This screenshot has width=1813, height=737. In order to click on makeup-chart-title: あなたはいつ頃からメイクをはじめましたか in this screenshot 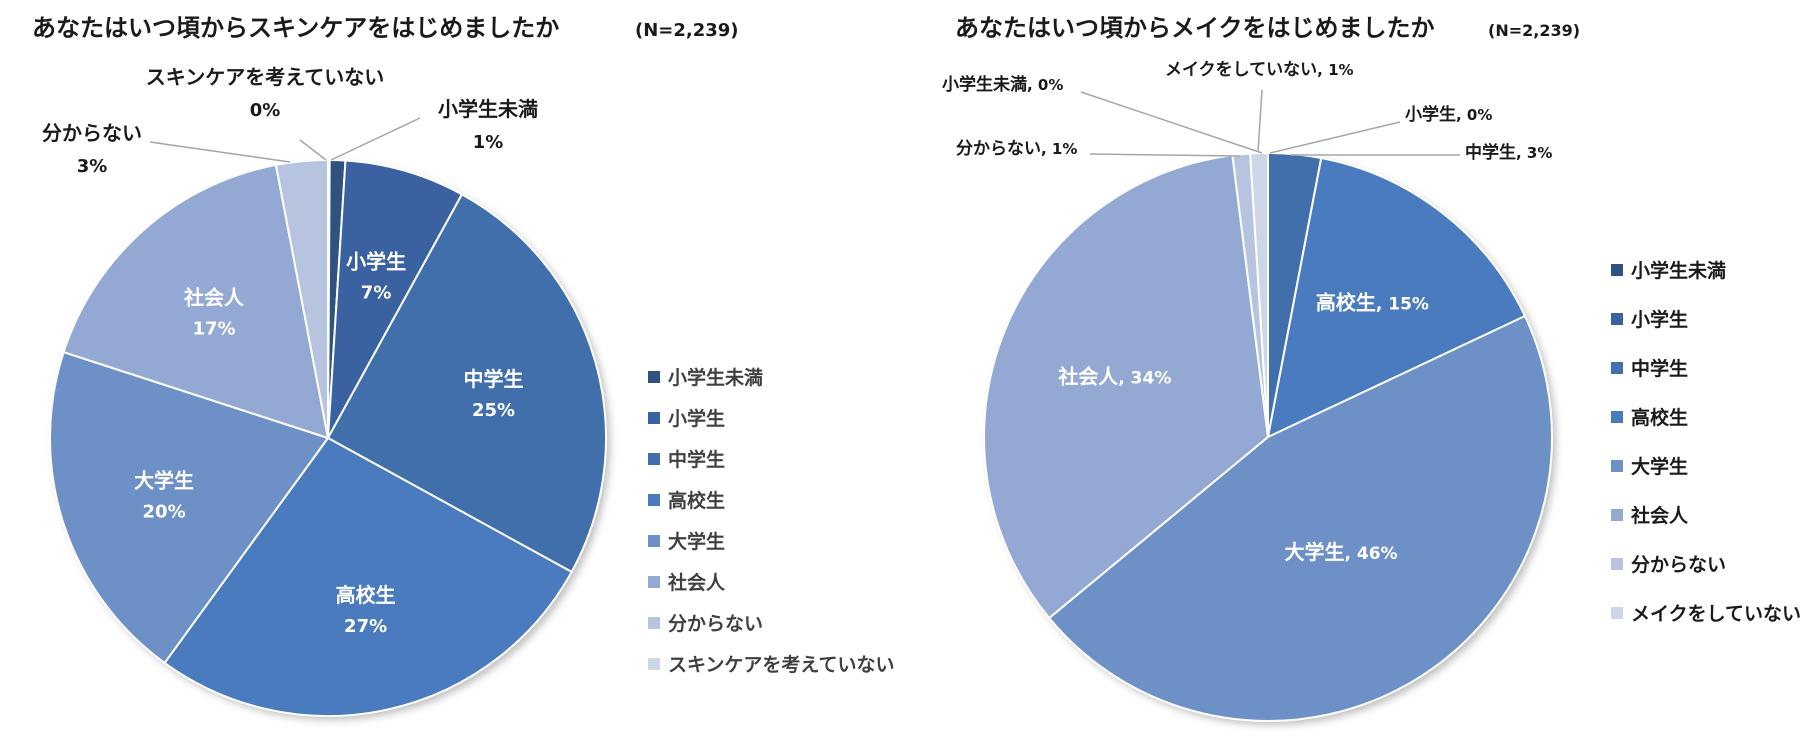, I will do `click(1195, 28)`.